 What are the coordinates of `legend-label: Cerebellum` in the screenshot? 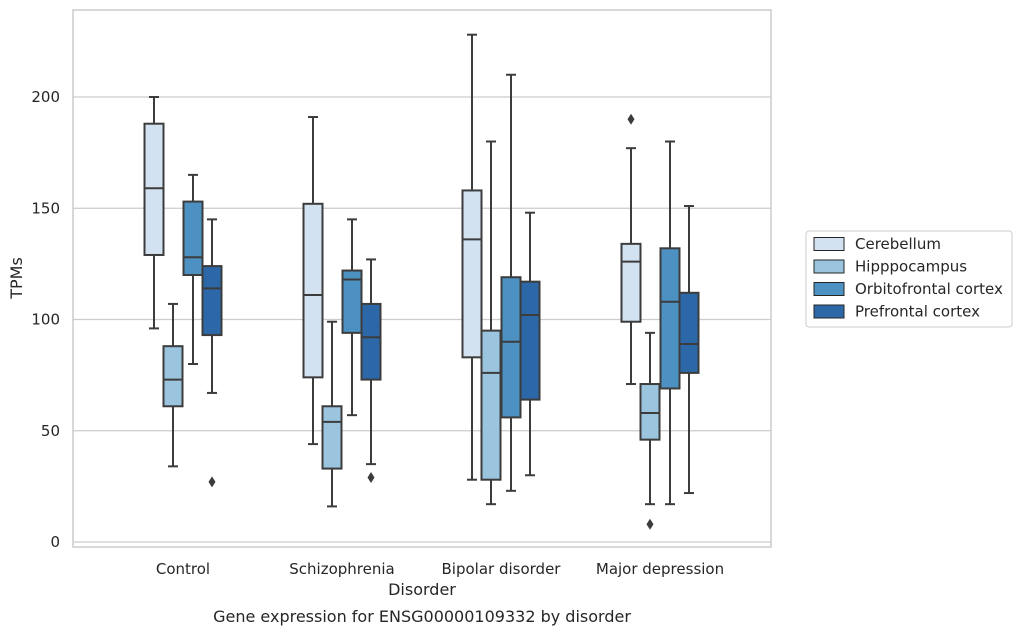 It's located at (898, 244).